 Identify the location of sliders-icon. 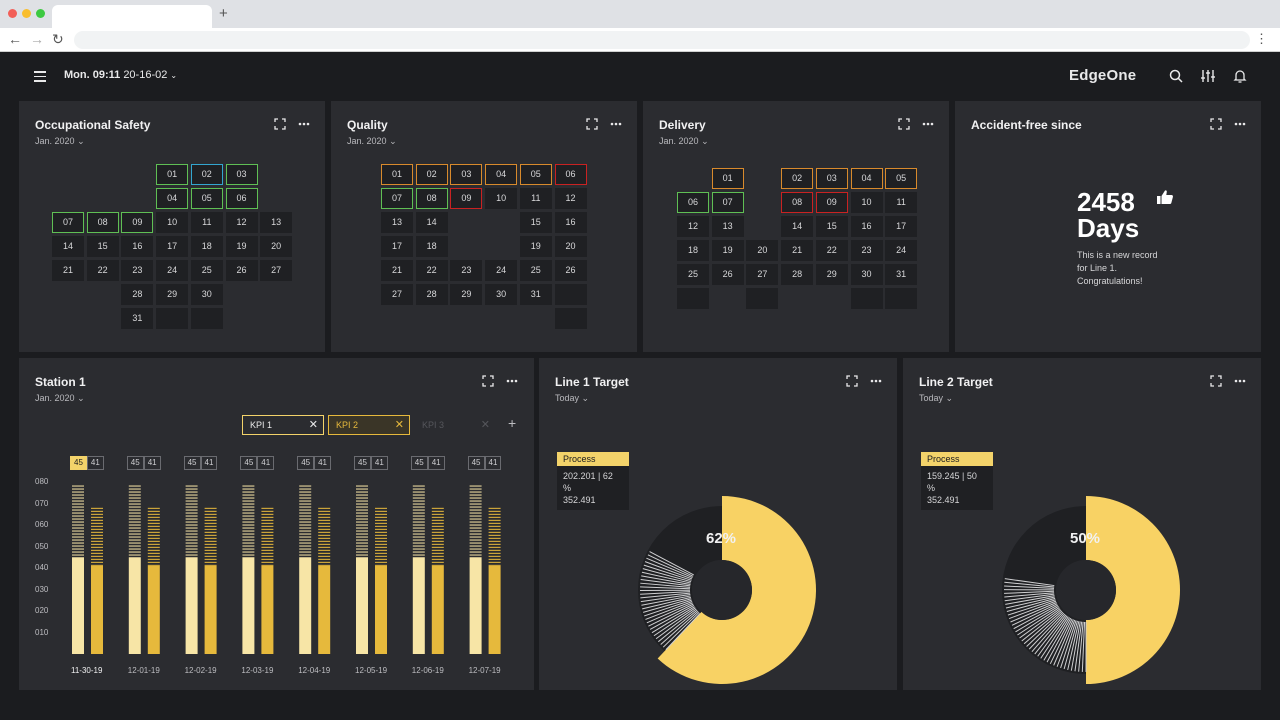
(1208, 76).